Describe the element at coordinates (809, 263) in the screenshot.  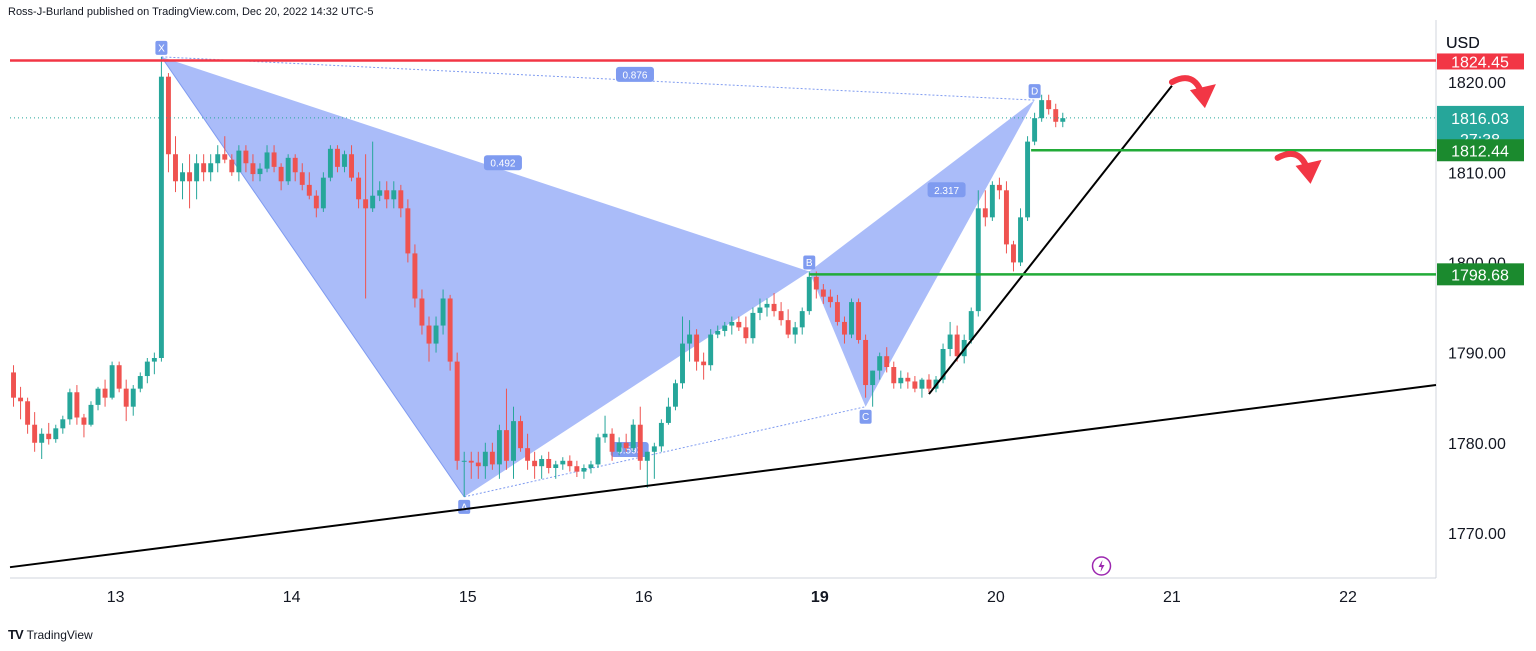
I see `pattern-point-label: B` at that location.